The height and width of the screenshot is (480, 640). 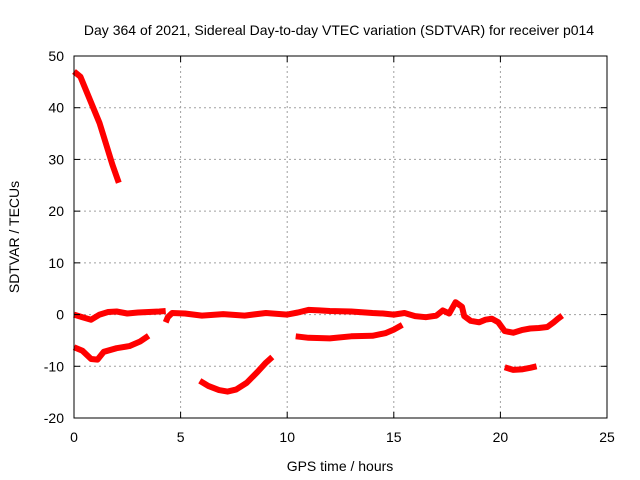 What do you see at coordinates (56, 211) in the screenshot?
I see `y-tick-label: 20` at bounding box center [56, 211].